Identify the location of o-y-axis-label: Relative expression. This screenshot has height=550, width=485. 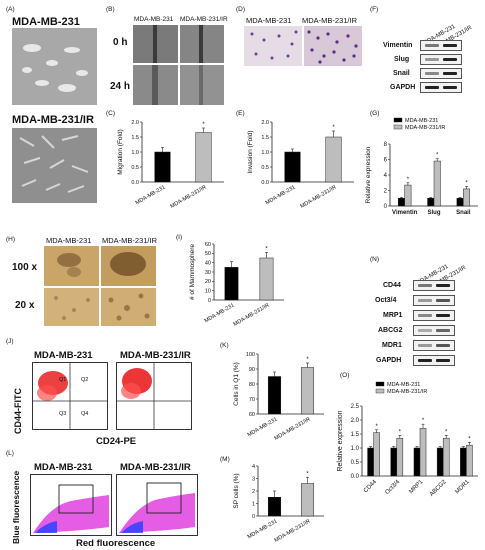
(340, 440).